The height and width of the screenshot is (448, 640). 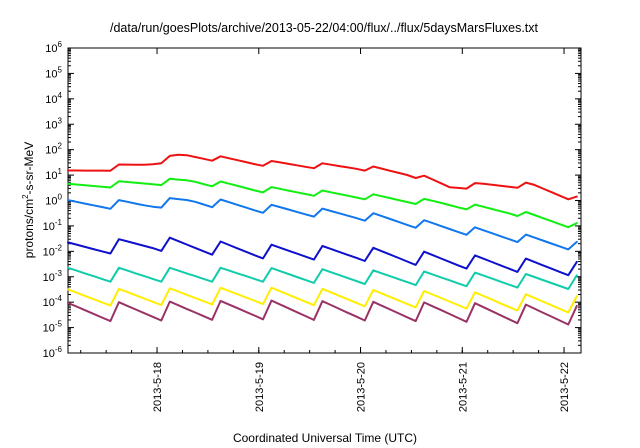 I want to click on x-tick-label: 2013-5-19, so click(x=260, y=387).